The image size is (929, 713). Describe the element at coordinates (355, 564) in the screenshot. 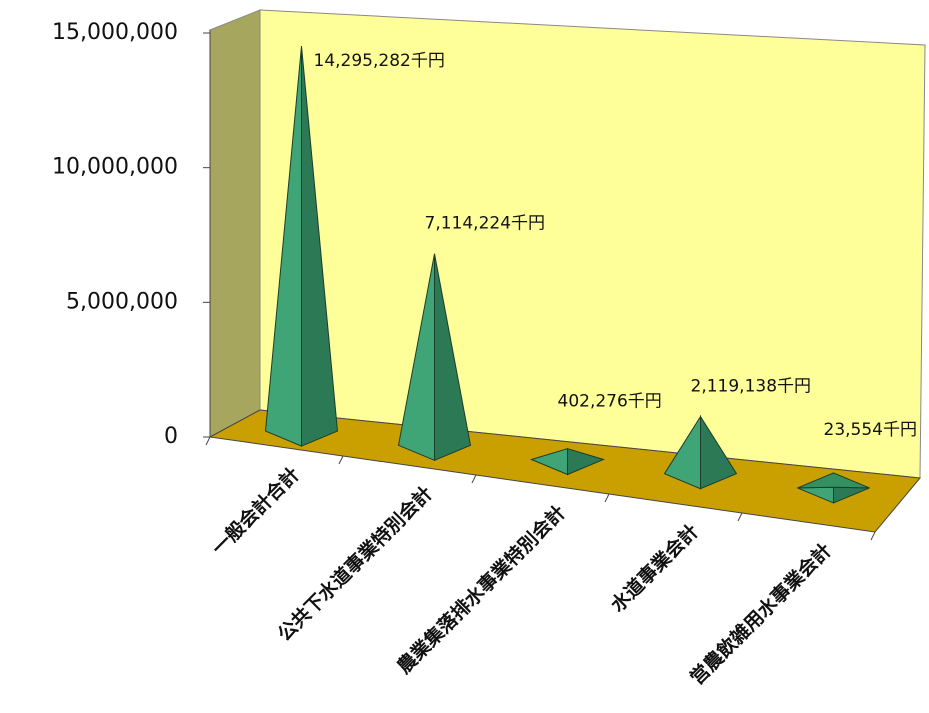

I see `x-tick-label: 公共下水道事業特別会計` at that location.